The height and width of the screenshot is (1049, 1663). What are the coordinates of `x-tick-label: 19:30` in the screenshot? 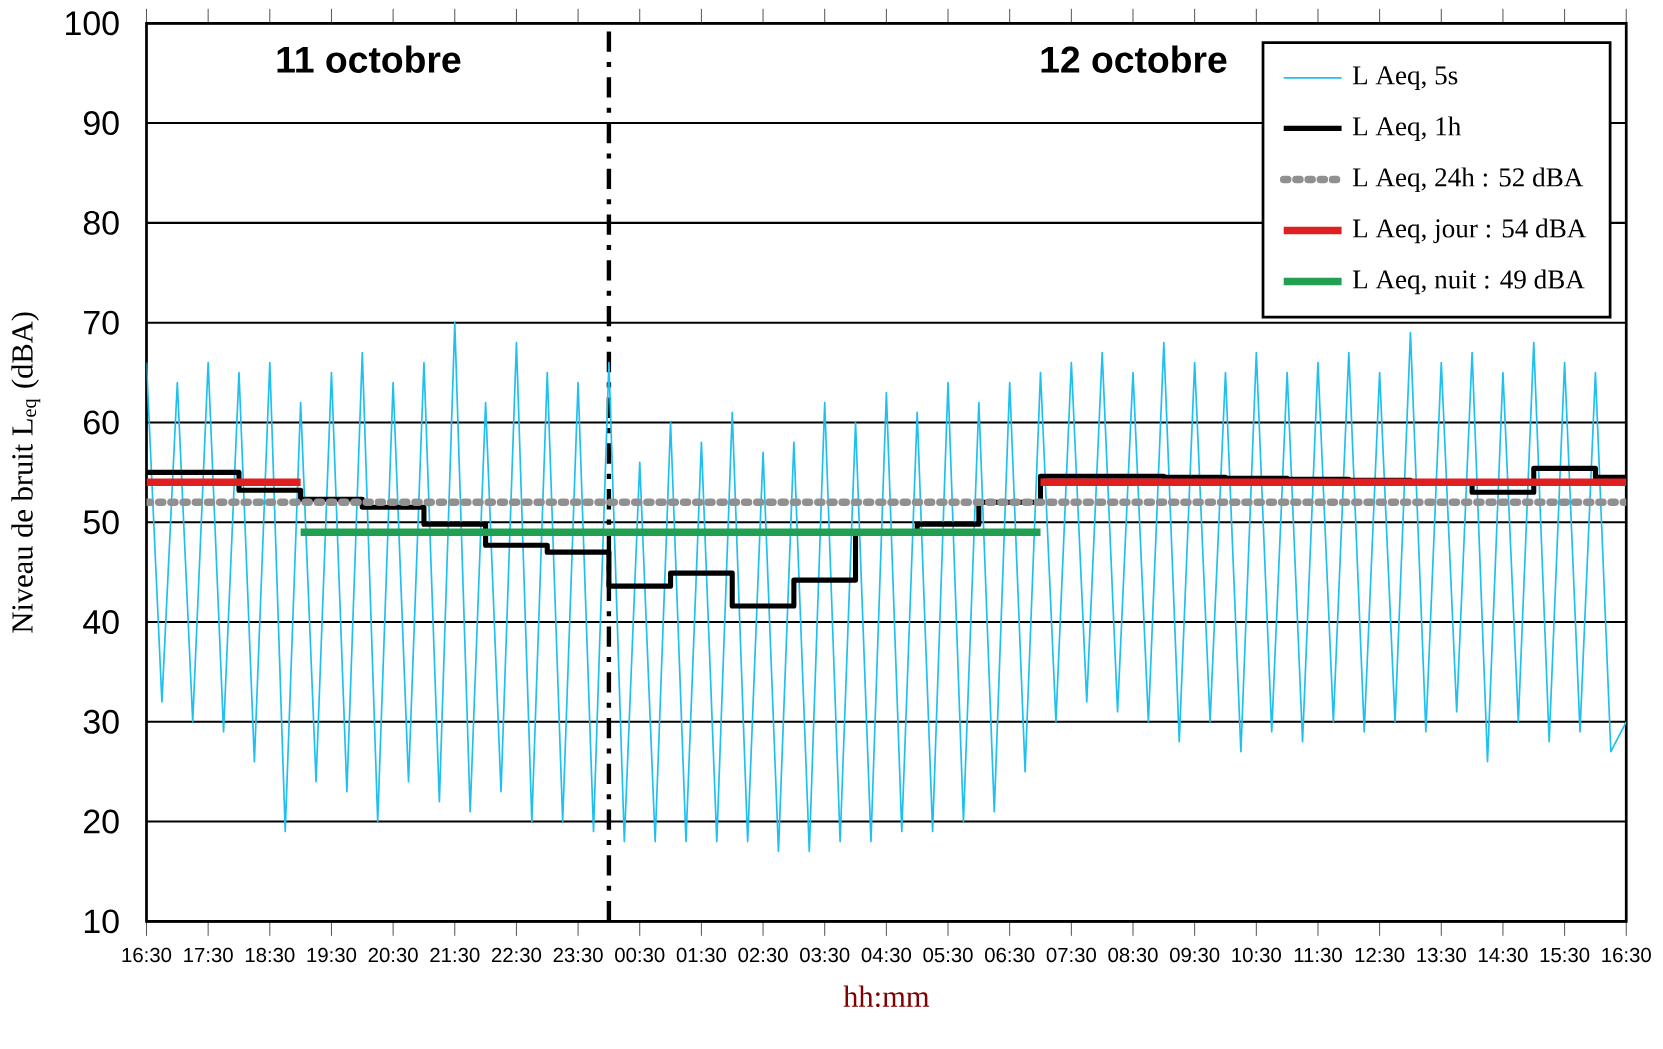 It's located at (332, 955).